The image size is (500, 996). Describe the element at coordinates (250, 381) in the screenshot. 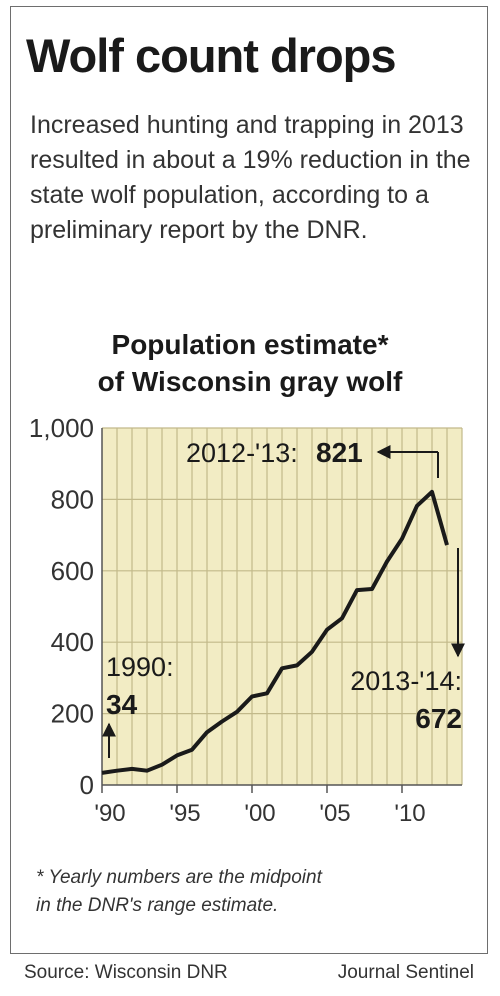

I see `chart-title-line2: of Wisconsin gray wolf` at that location.